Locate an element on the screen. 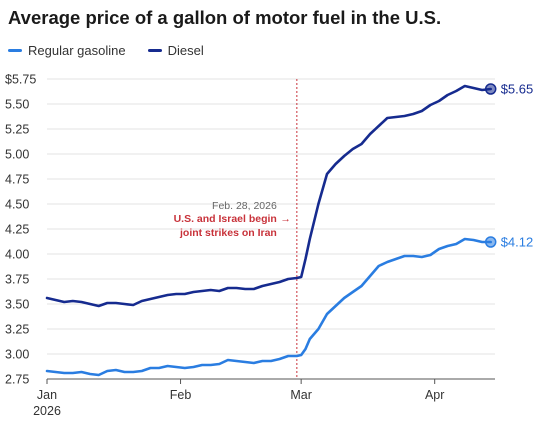 Image resolution: width=535 pixels, height=431 pixels. y-tick-label: 4.25 is located at coordinates (17, 230).